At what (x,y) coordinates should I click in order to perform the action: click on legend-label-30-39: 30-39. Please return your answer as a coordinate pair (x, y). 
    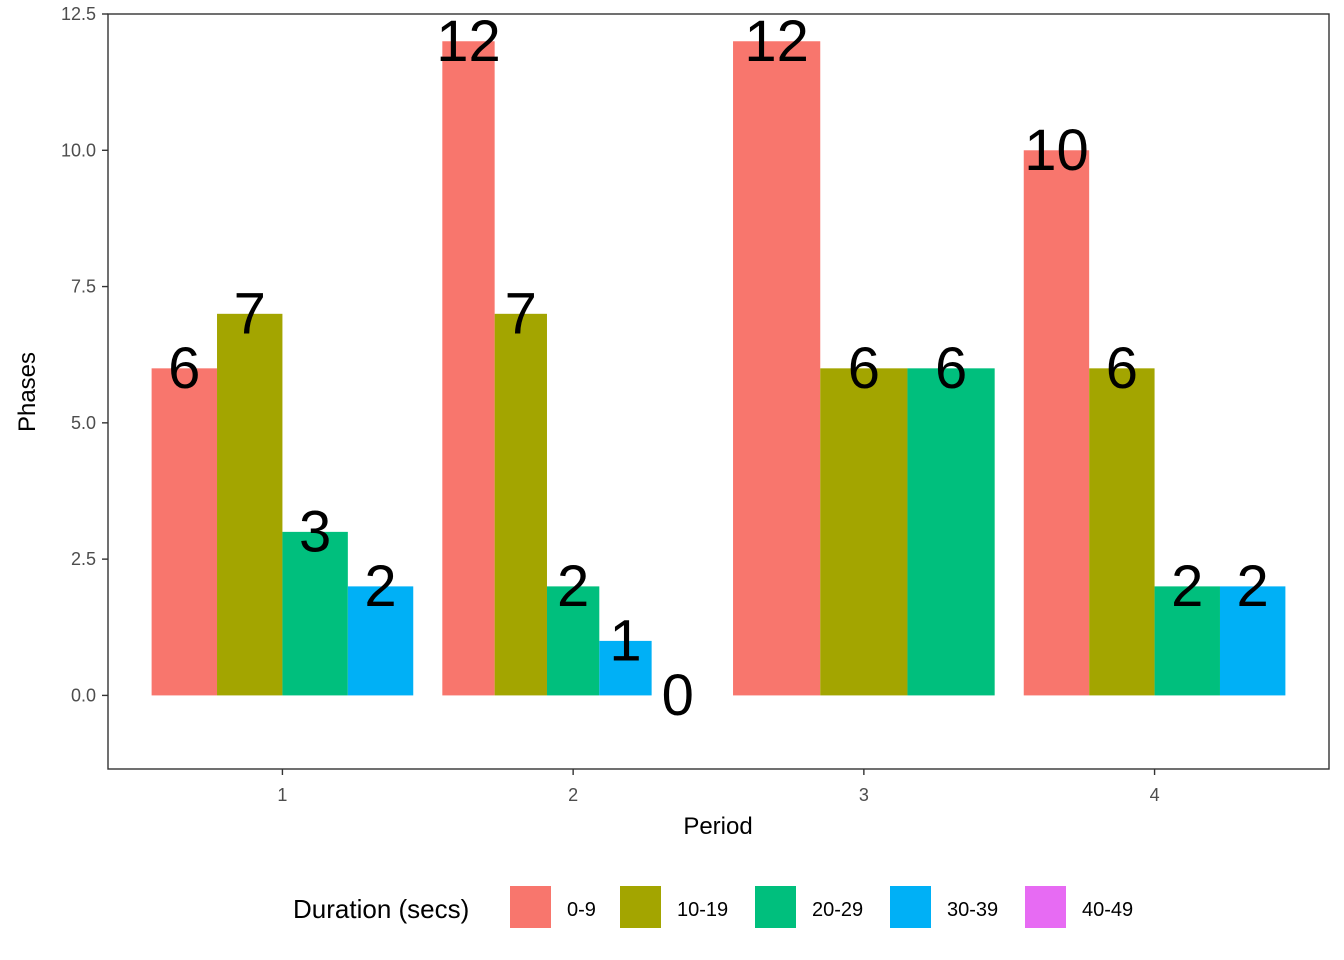
    Looking at the image, I should click on (972, 910).